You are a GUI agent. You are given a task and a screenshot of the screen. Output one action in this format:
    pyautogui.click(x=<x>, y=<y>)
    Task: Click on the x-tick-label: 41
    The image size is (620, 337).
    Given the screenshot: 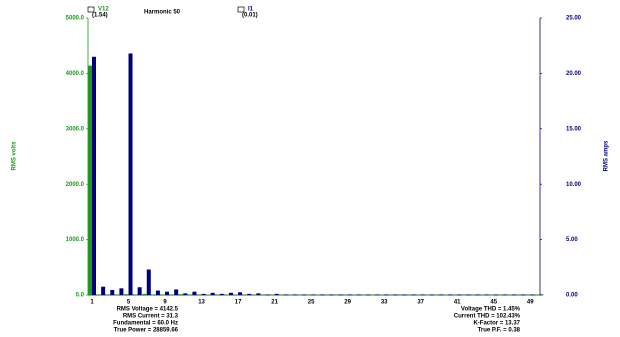 What is the action you would take?
    pyautogui.click(x=457, y=303)
    